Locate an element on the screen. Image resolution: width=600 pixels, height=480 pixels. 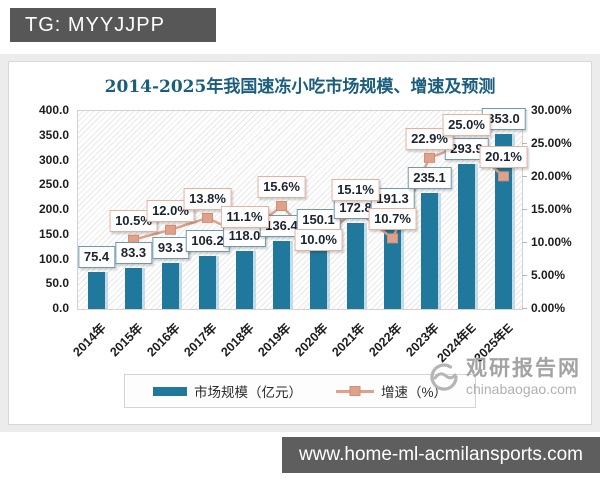
y-axis-left-tick: 250.0 is located at coordinates (53, 184).